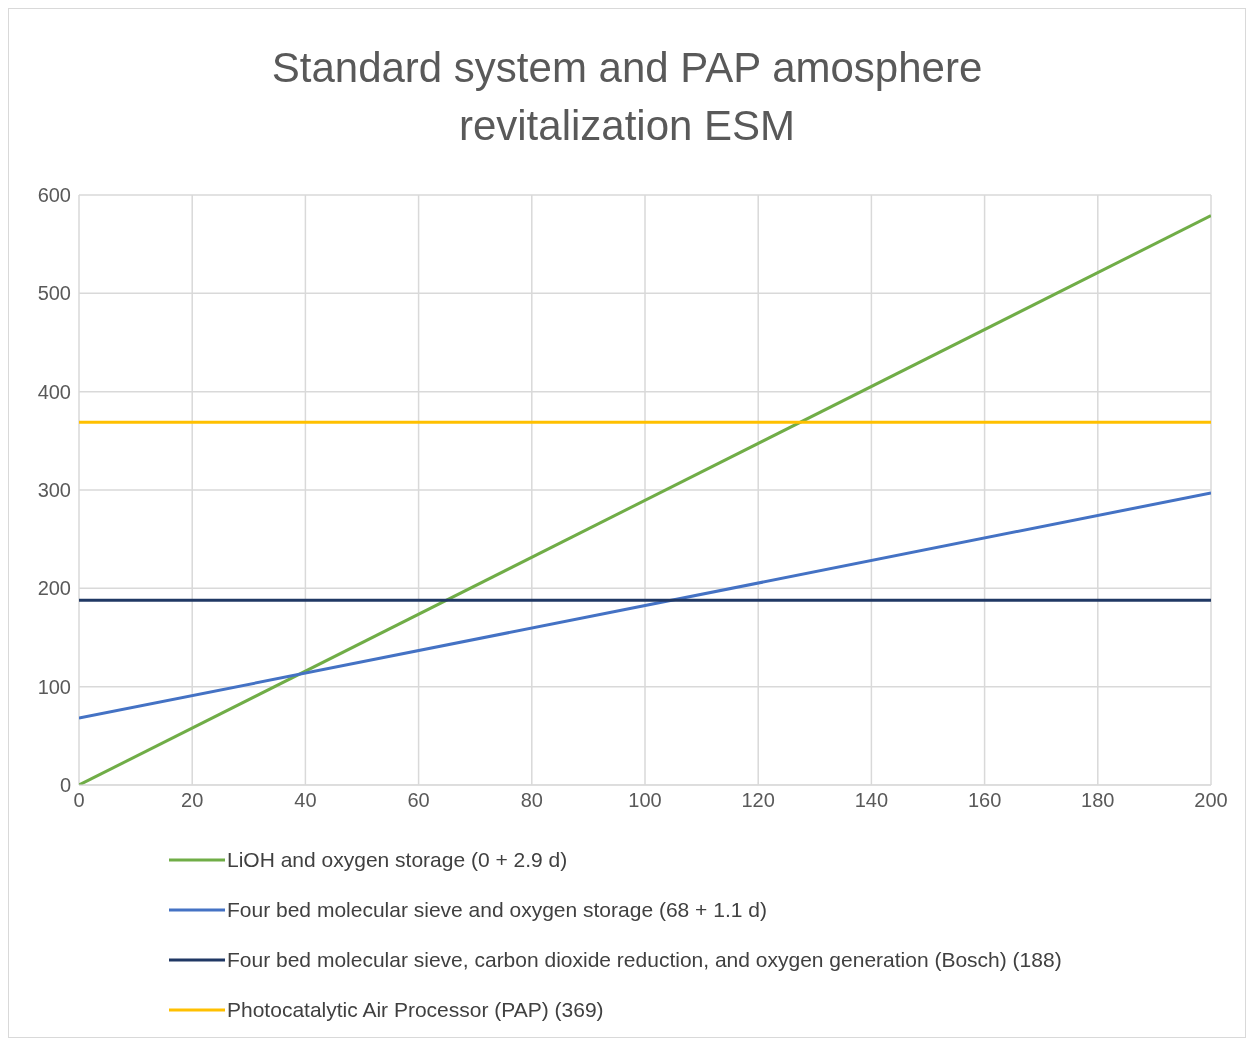 This screenshot has width=1254, height=1044. Describe the element at coordinates (531, 800) in the screenshot. I see `x-tick-label: 80` at that location.